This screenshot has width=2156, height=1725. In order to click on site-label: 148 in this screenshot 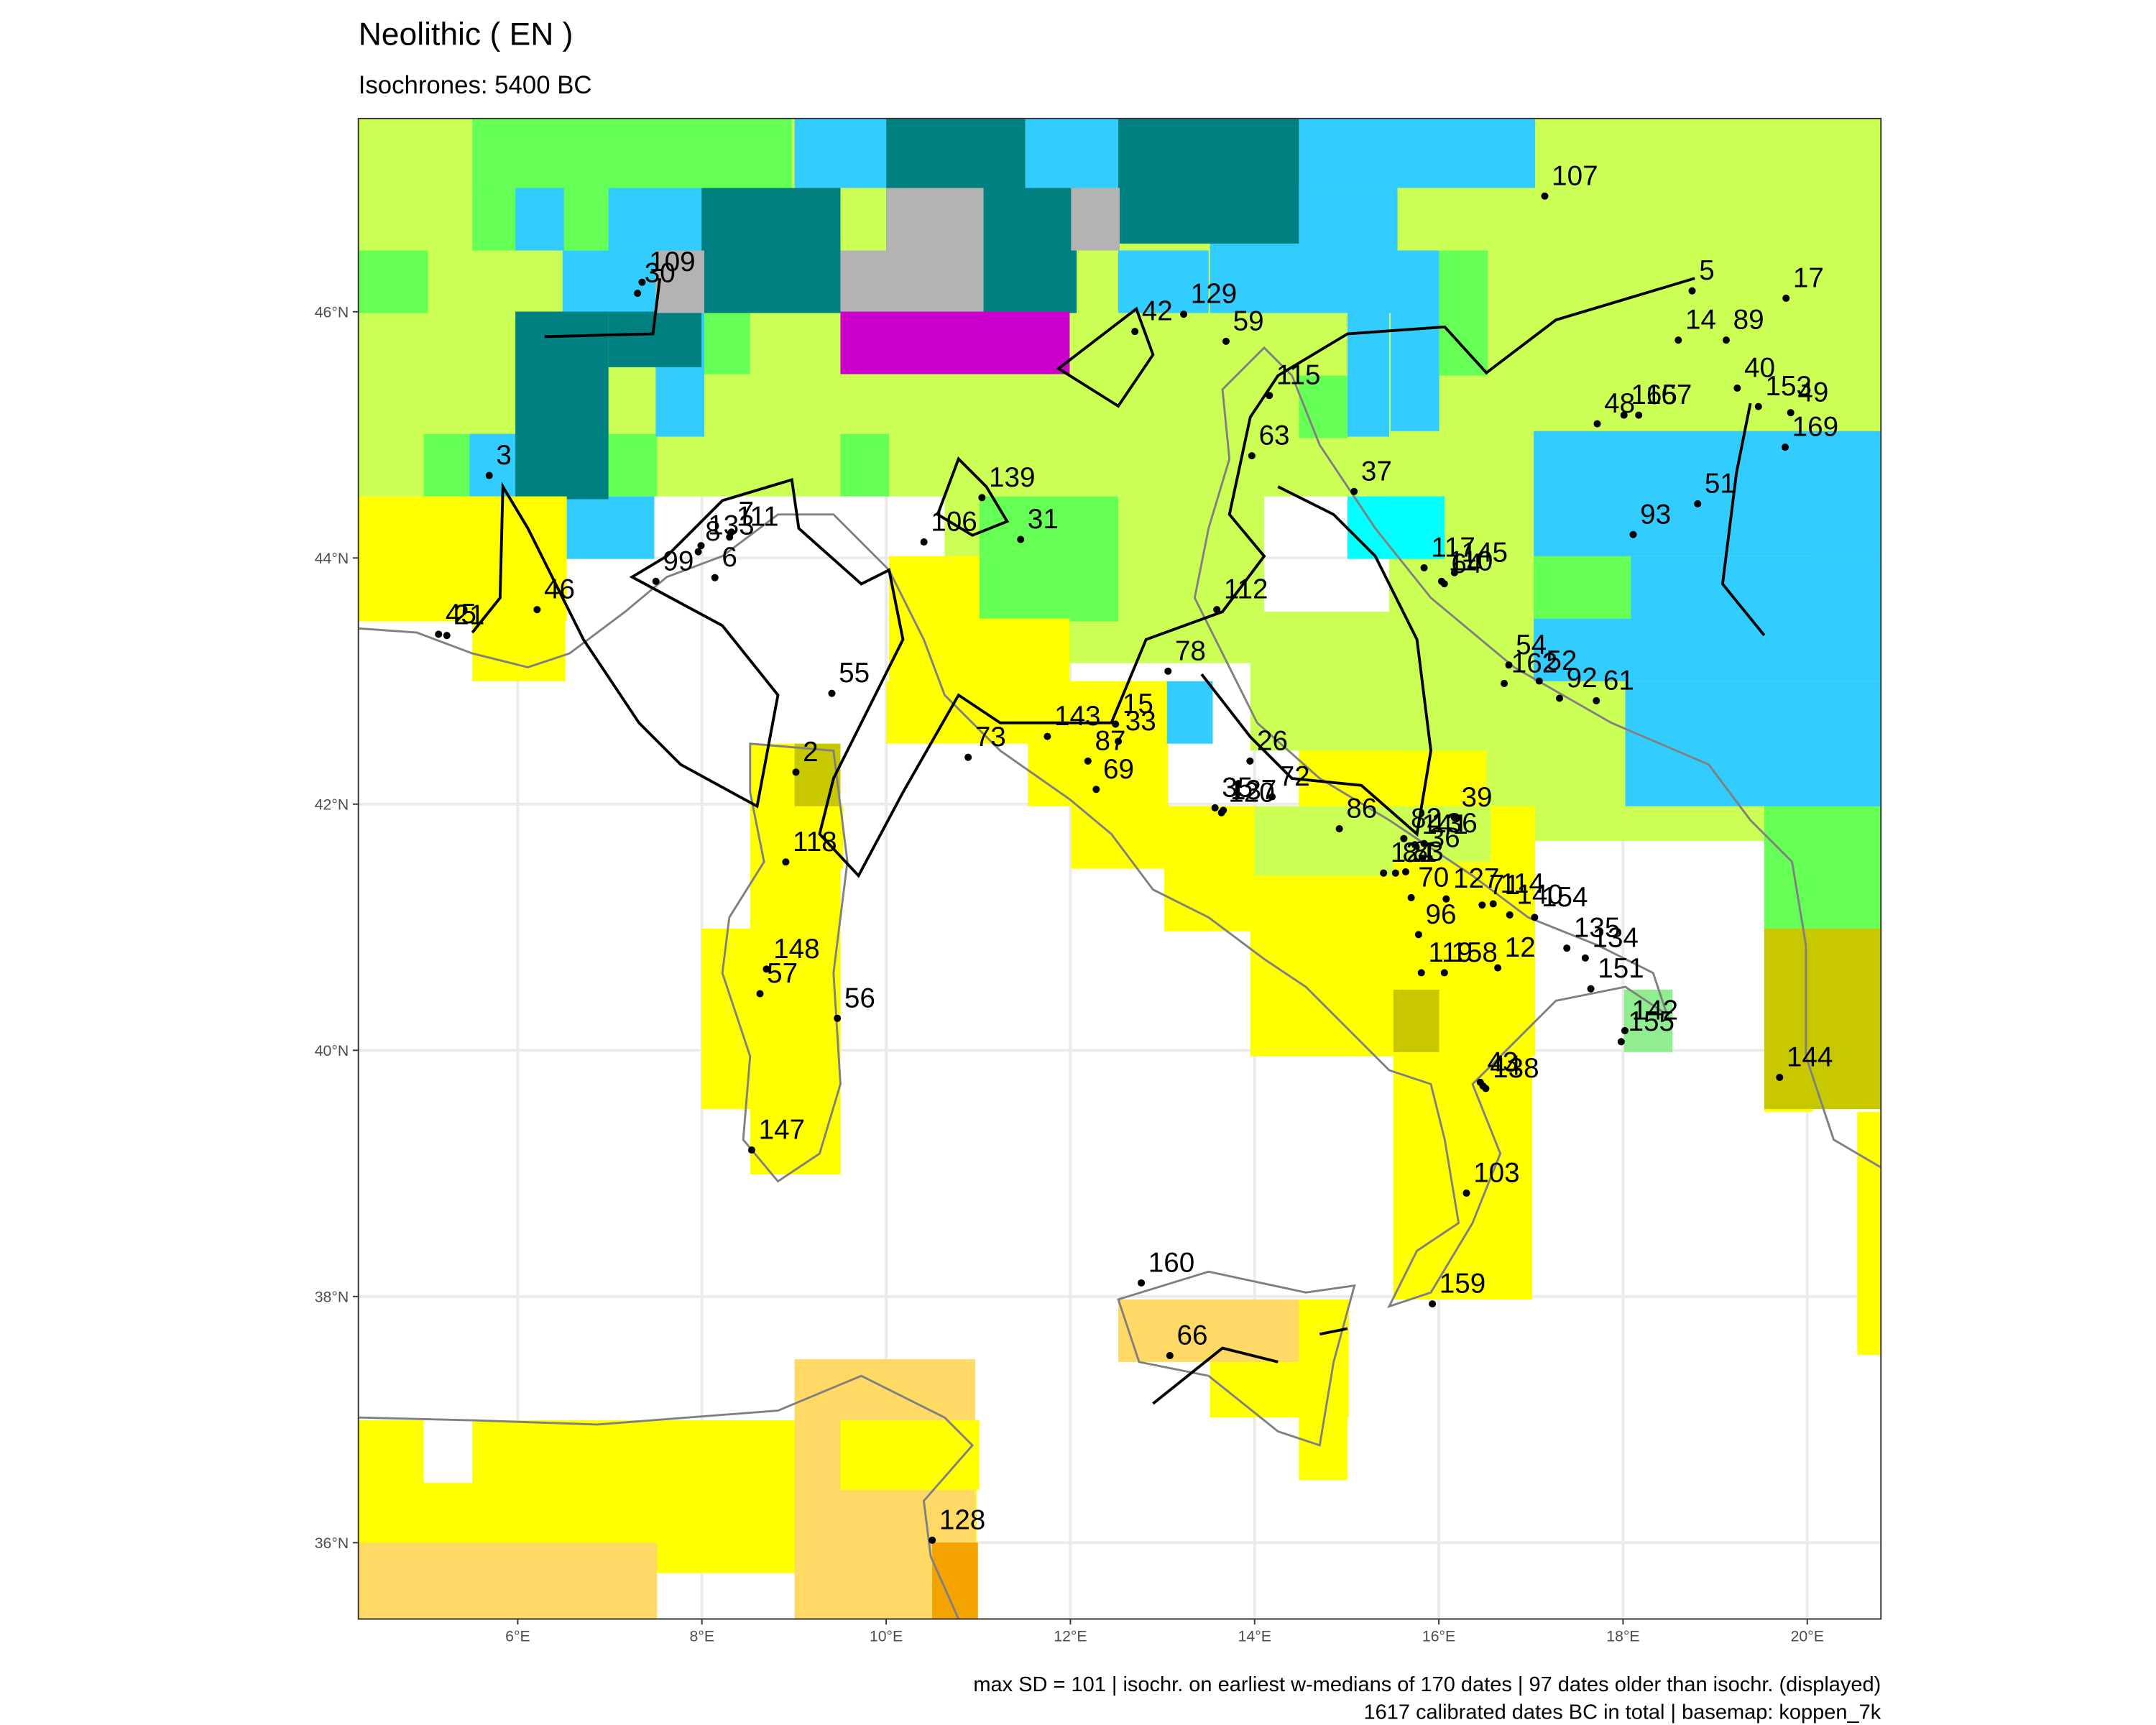, I will do `click(796, 949)`.